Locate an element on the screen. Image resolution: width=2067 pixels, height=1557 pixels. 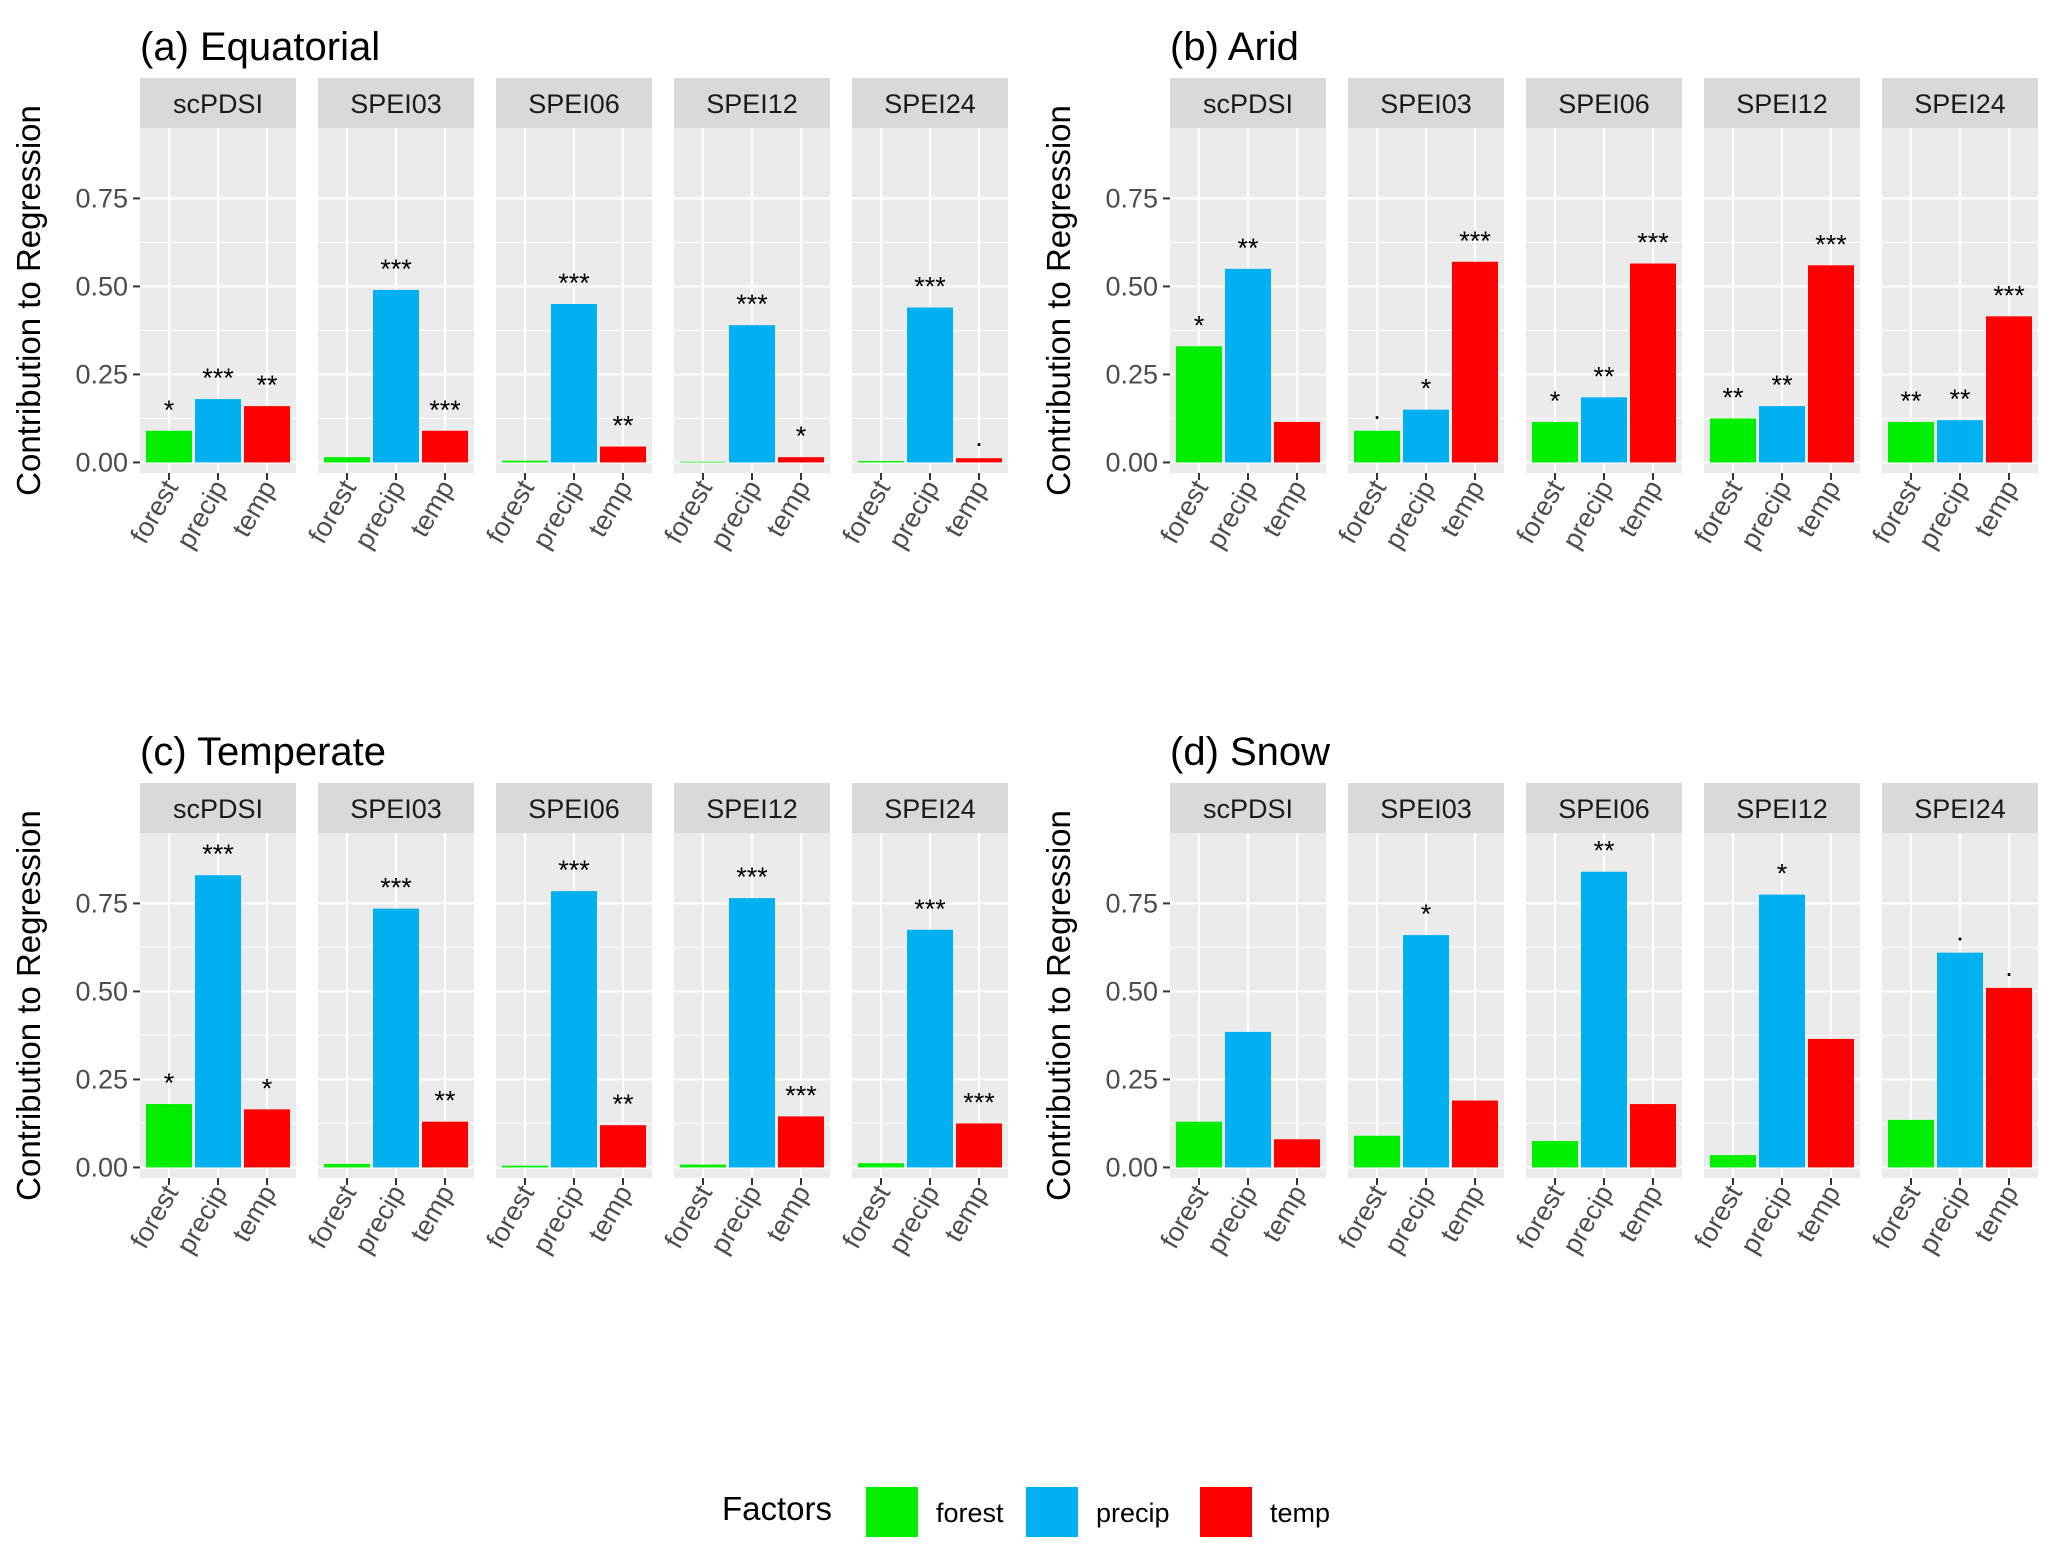
facet-SPEI24: SPEI24**forest**precip***temp is located at coordinates (1952, 316).